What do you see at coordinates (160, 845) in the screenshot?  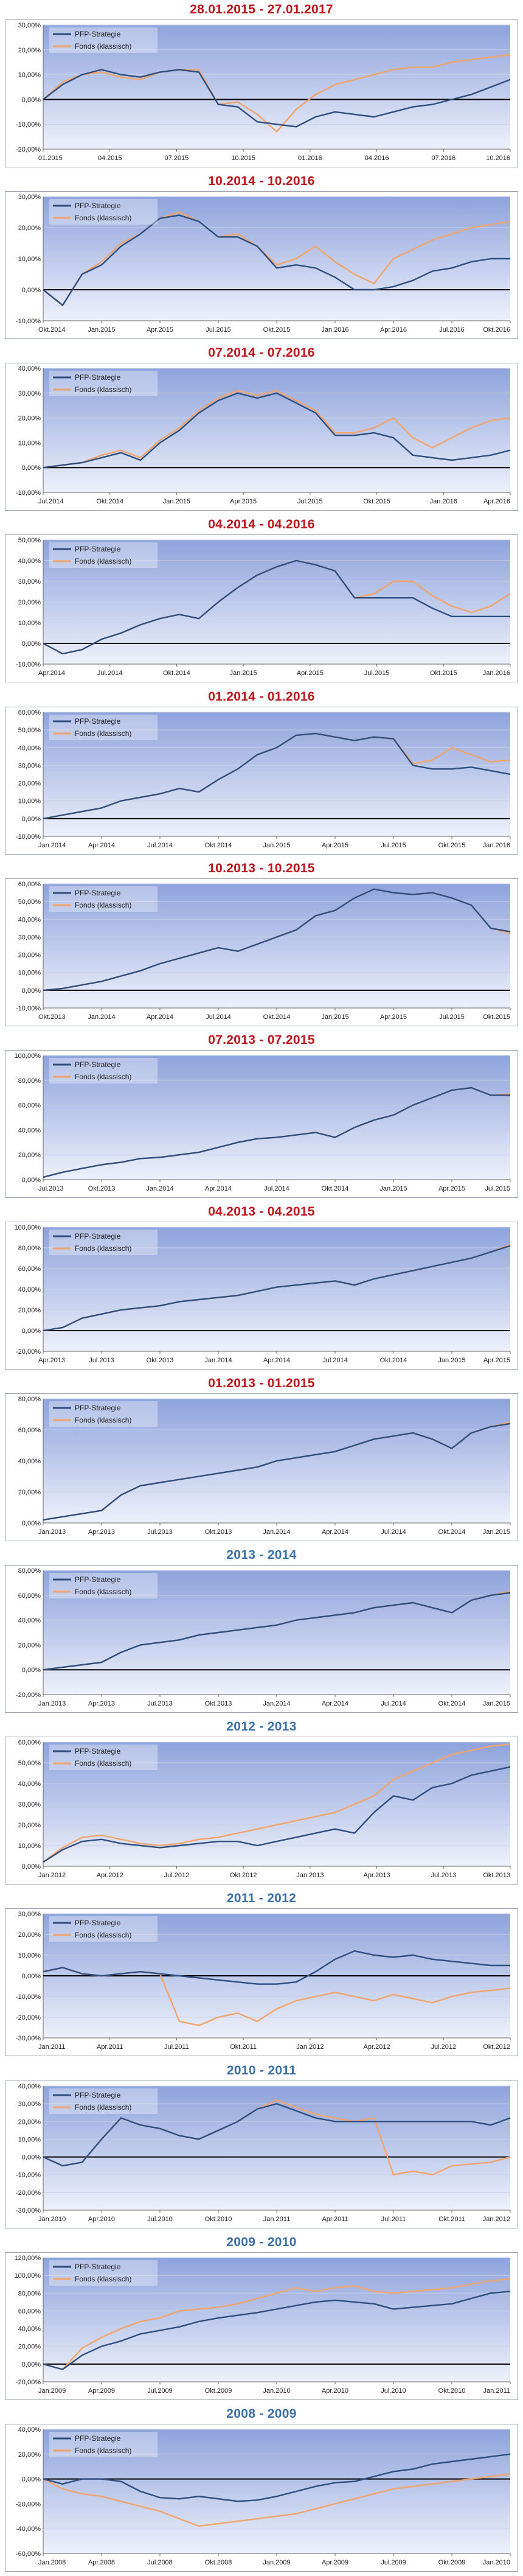 I see `x-tick-label: Jul.2014` at bounding box center [160, 845].